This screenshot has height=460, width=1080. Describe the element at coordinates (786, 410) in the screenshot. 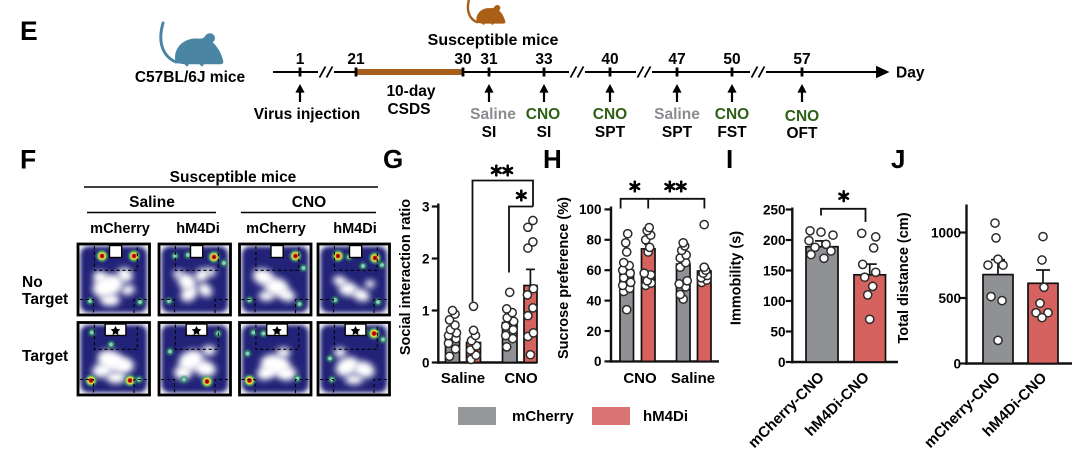

I see `svg-text: mCherry-CNO` at that location.